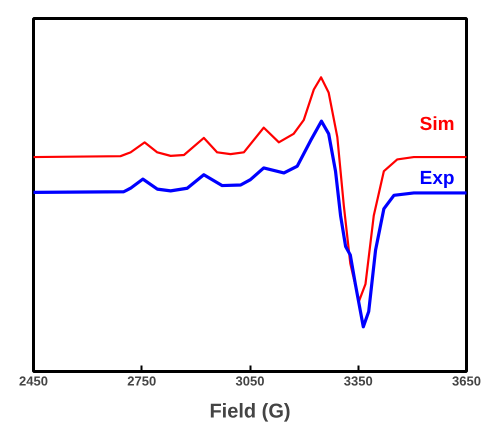  I want to click on x-tick-label: 3050, so click(250, 381).